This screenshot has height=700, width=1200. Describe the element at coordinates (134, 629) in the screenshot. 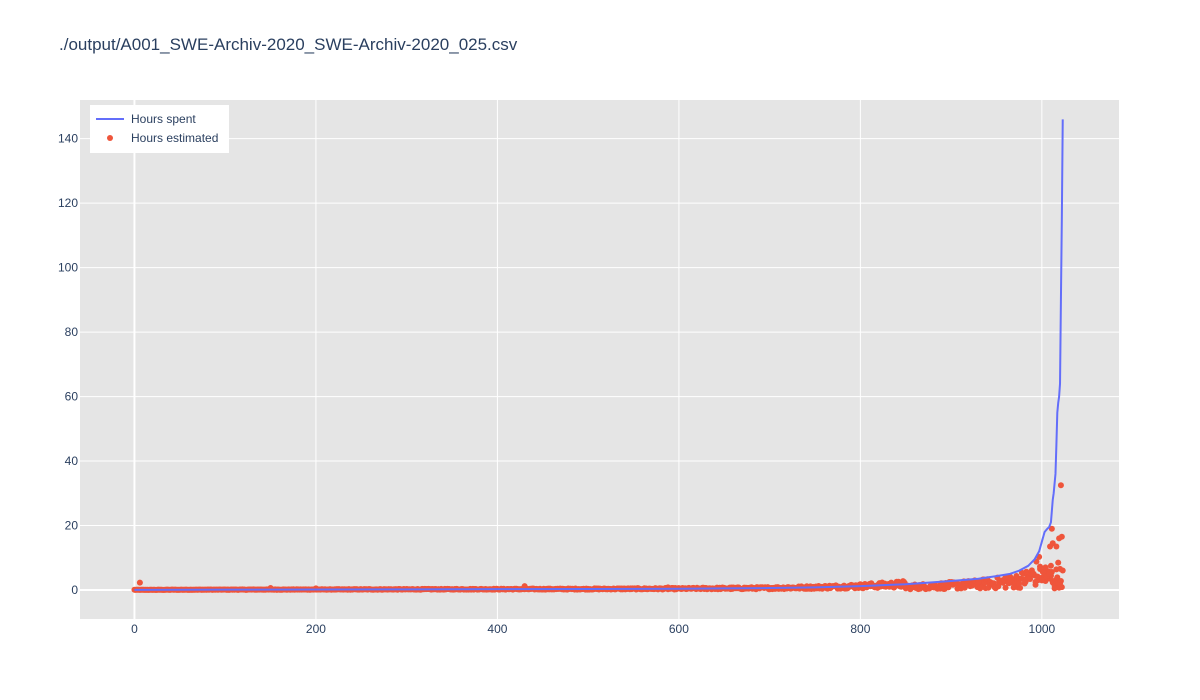

I see `x-tick-label: 0` at that location.